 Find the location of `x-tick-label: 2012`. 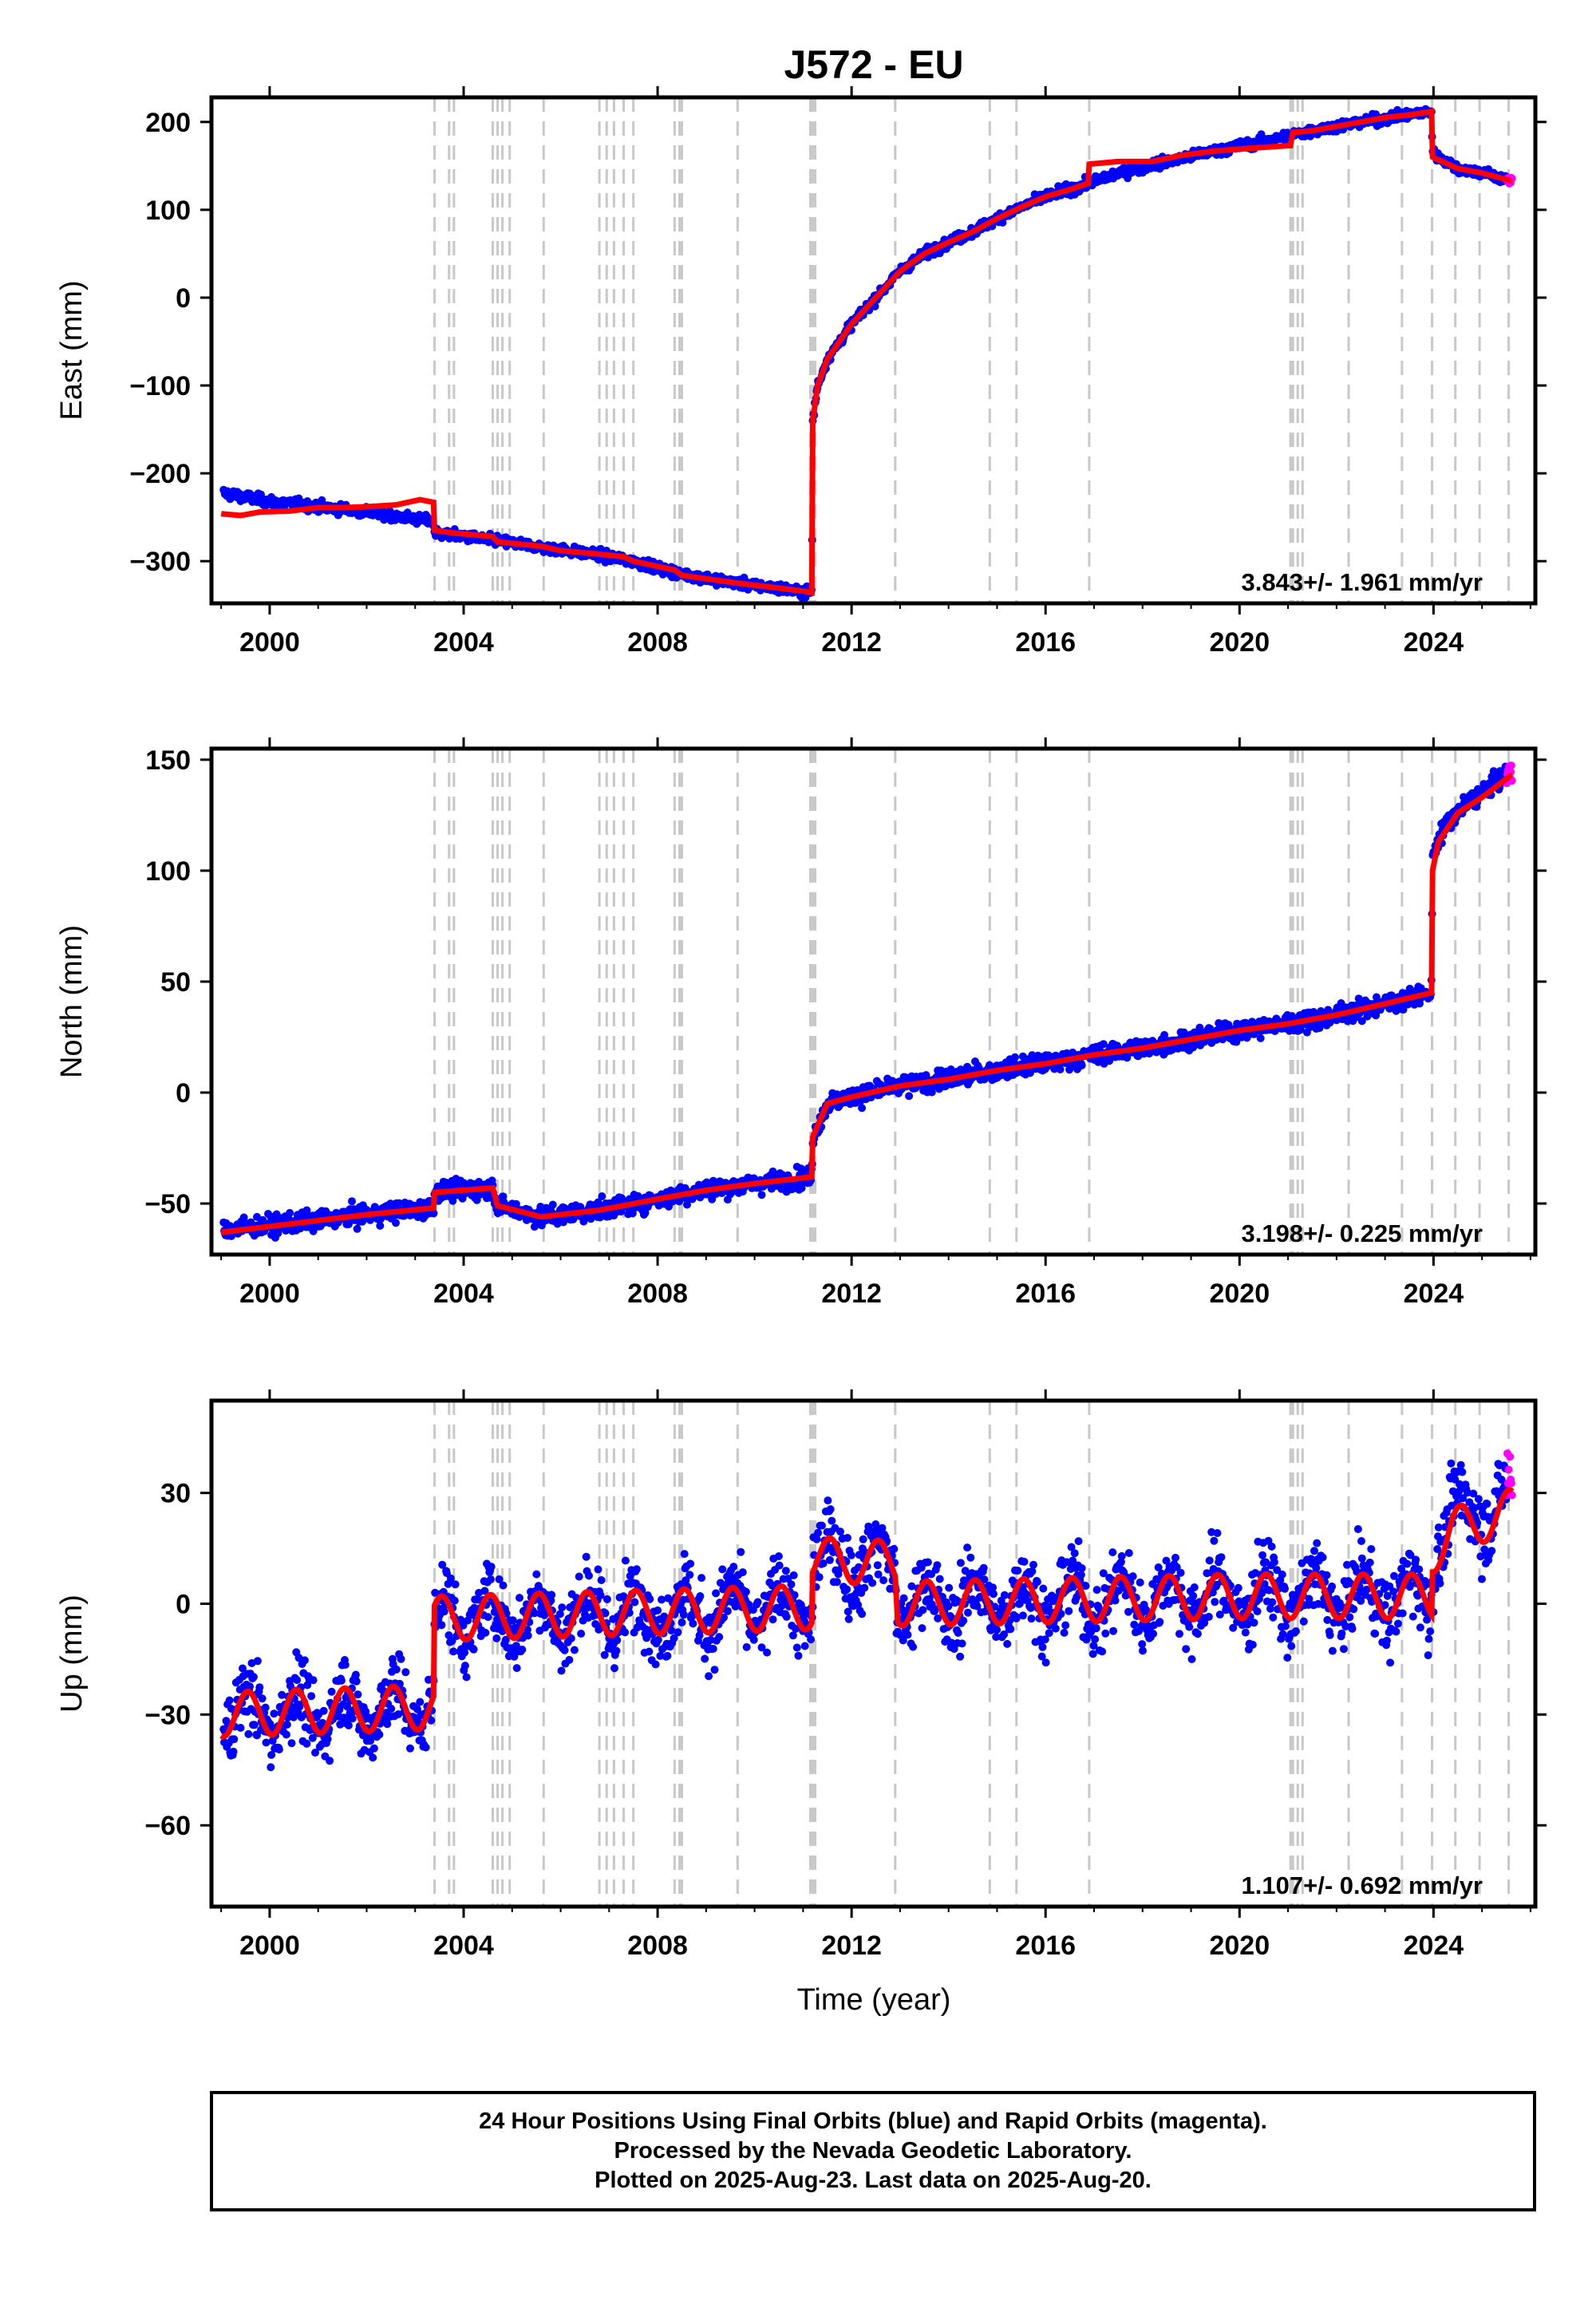

x-tick-label: 2012 is located at coordinates (851, 642).